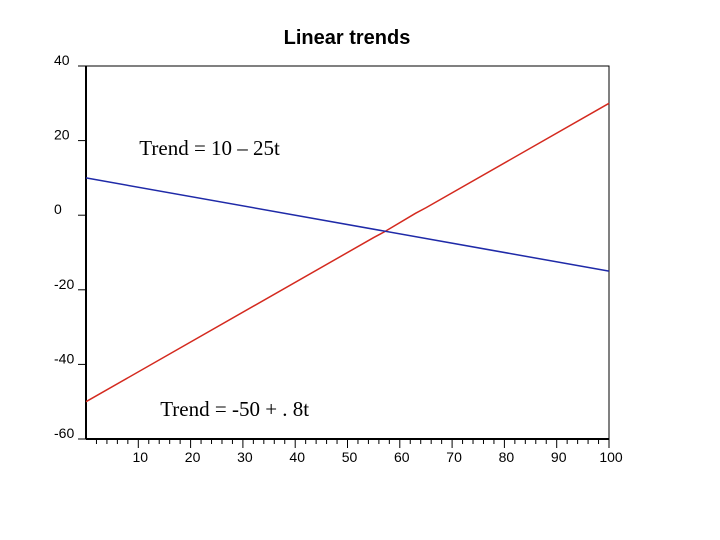 This screenshot has height=540, width=720. Describe the element at coordinates (62, 135) in the screenshot. I see `y-tick-label: 20` at that location.